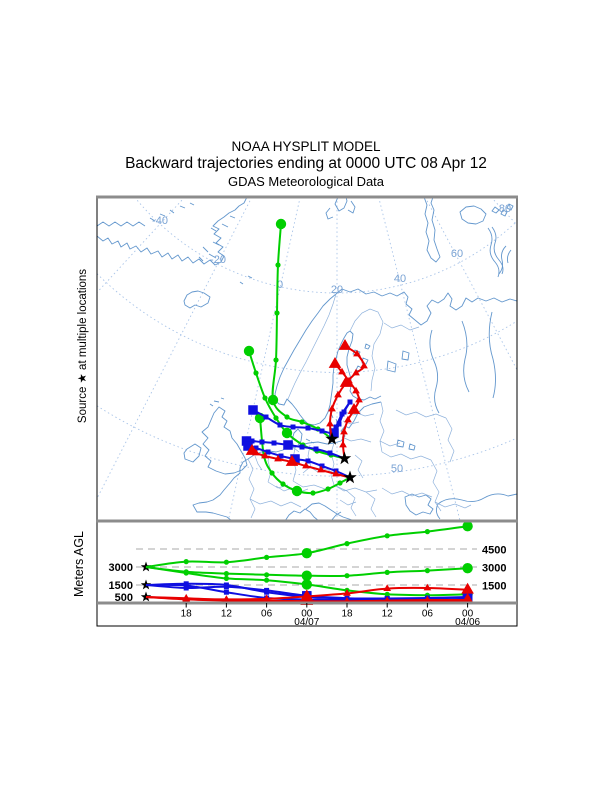 This screenshot has height=792, width=612. What do you see at coordinates (121, 586) in the screenshot?
I see `start-height-label: 1500` at bounding box center [121, 586].